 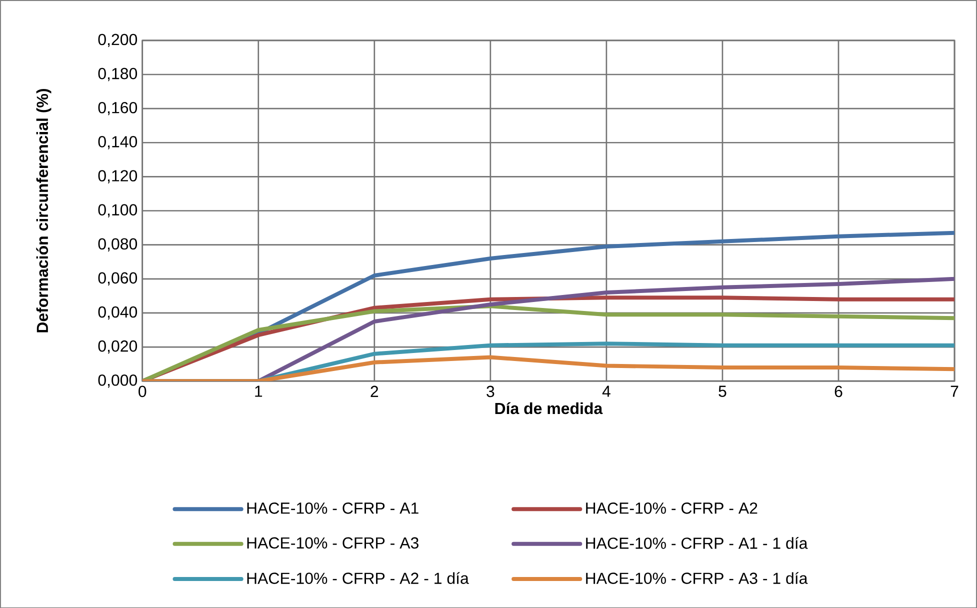 What do you see at coordinates (118, 143) in the screenshot?
I see `y-tick-label: 0,140` at bounding box center [118, 143].